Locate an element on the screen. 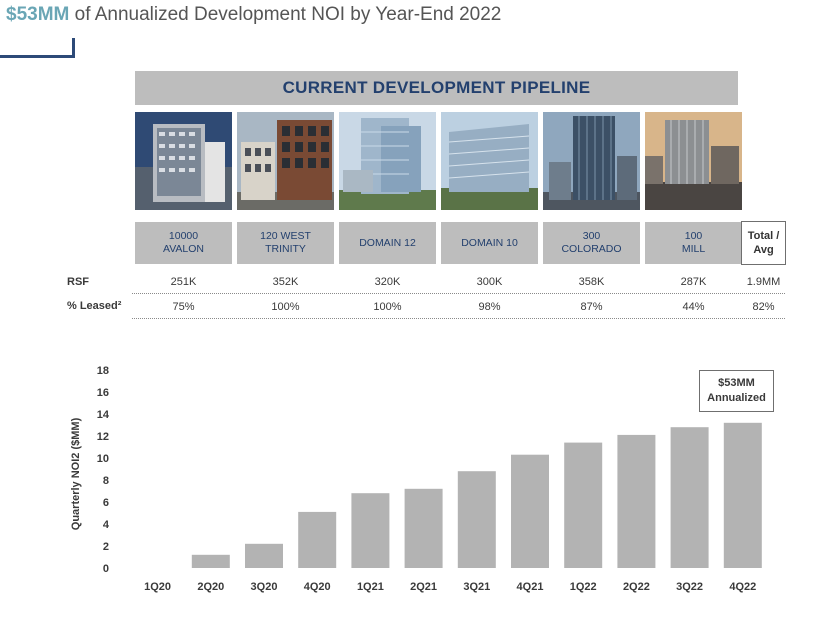  leased-value: 44% is located at coordinates (693, 307).